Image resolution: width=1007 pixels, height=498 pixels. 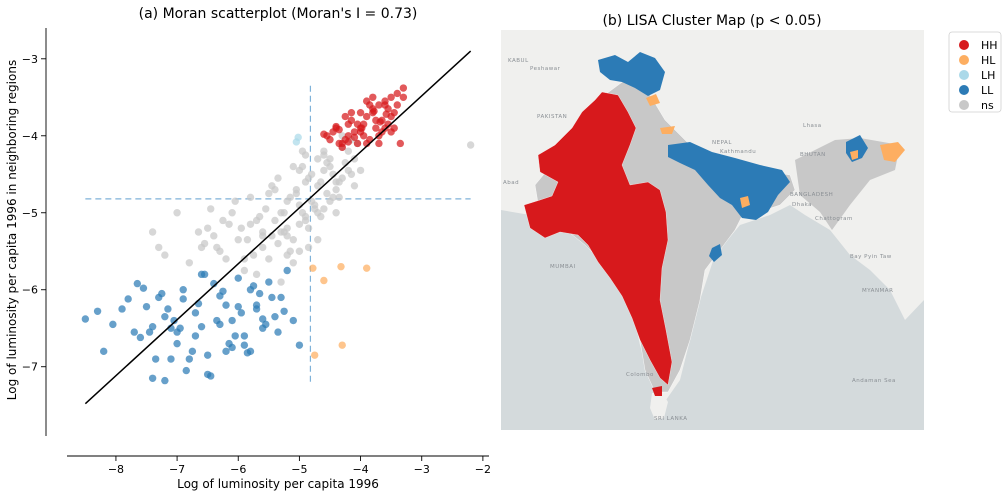 What do you see at coordinates (813, 155) in the screenshot?
I see `map-label-bhutan: BHUTAN` at bounding box center [813, 155].